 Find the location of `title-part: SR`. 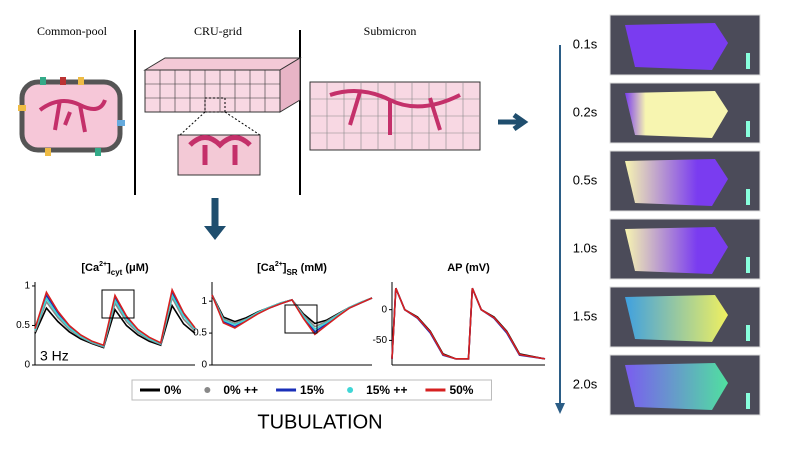

title-part: SR is located at coordinates (291, 272).